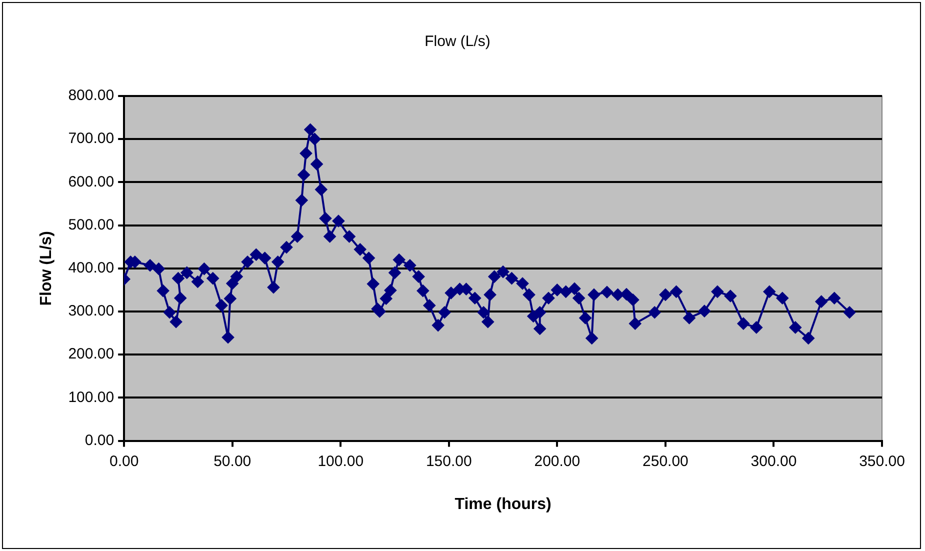 The height and width of the screenshot is (551, 925). Describe the element at coordinates (91, 311) in the screenshot. I see `y-tick-label: 300.00` at that location.